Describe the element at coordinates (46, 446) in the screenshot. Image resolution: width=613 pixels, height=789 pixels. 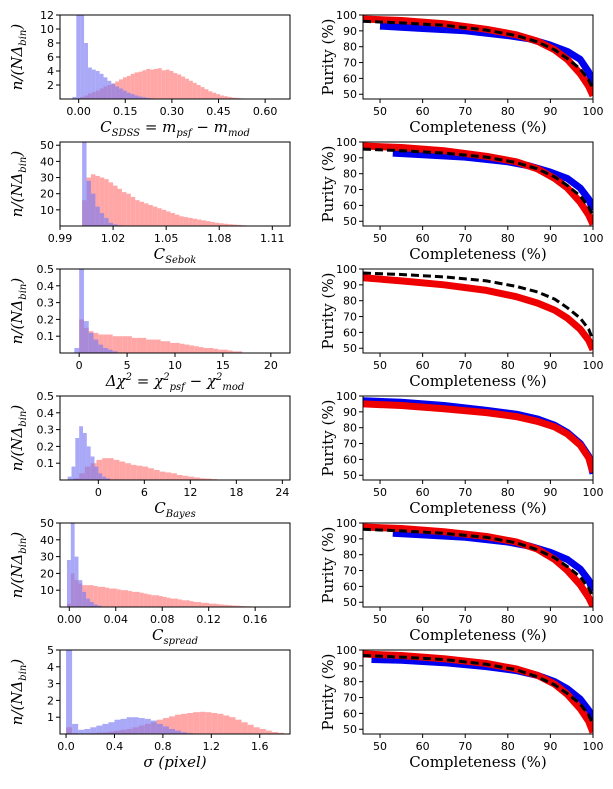
I see `y-tick-label: 0.2` at that location.